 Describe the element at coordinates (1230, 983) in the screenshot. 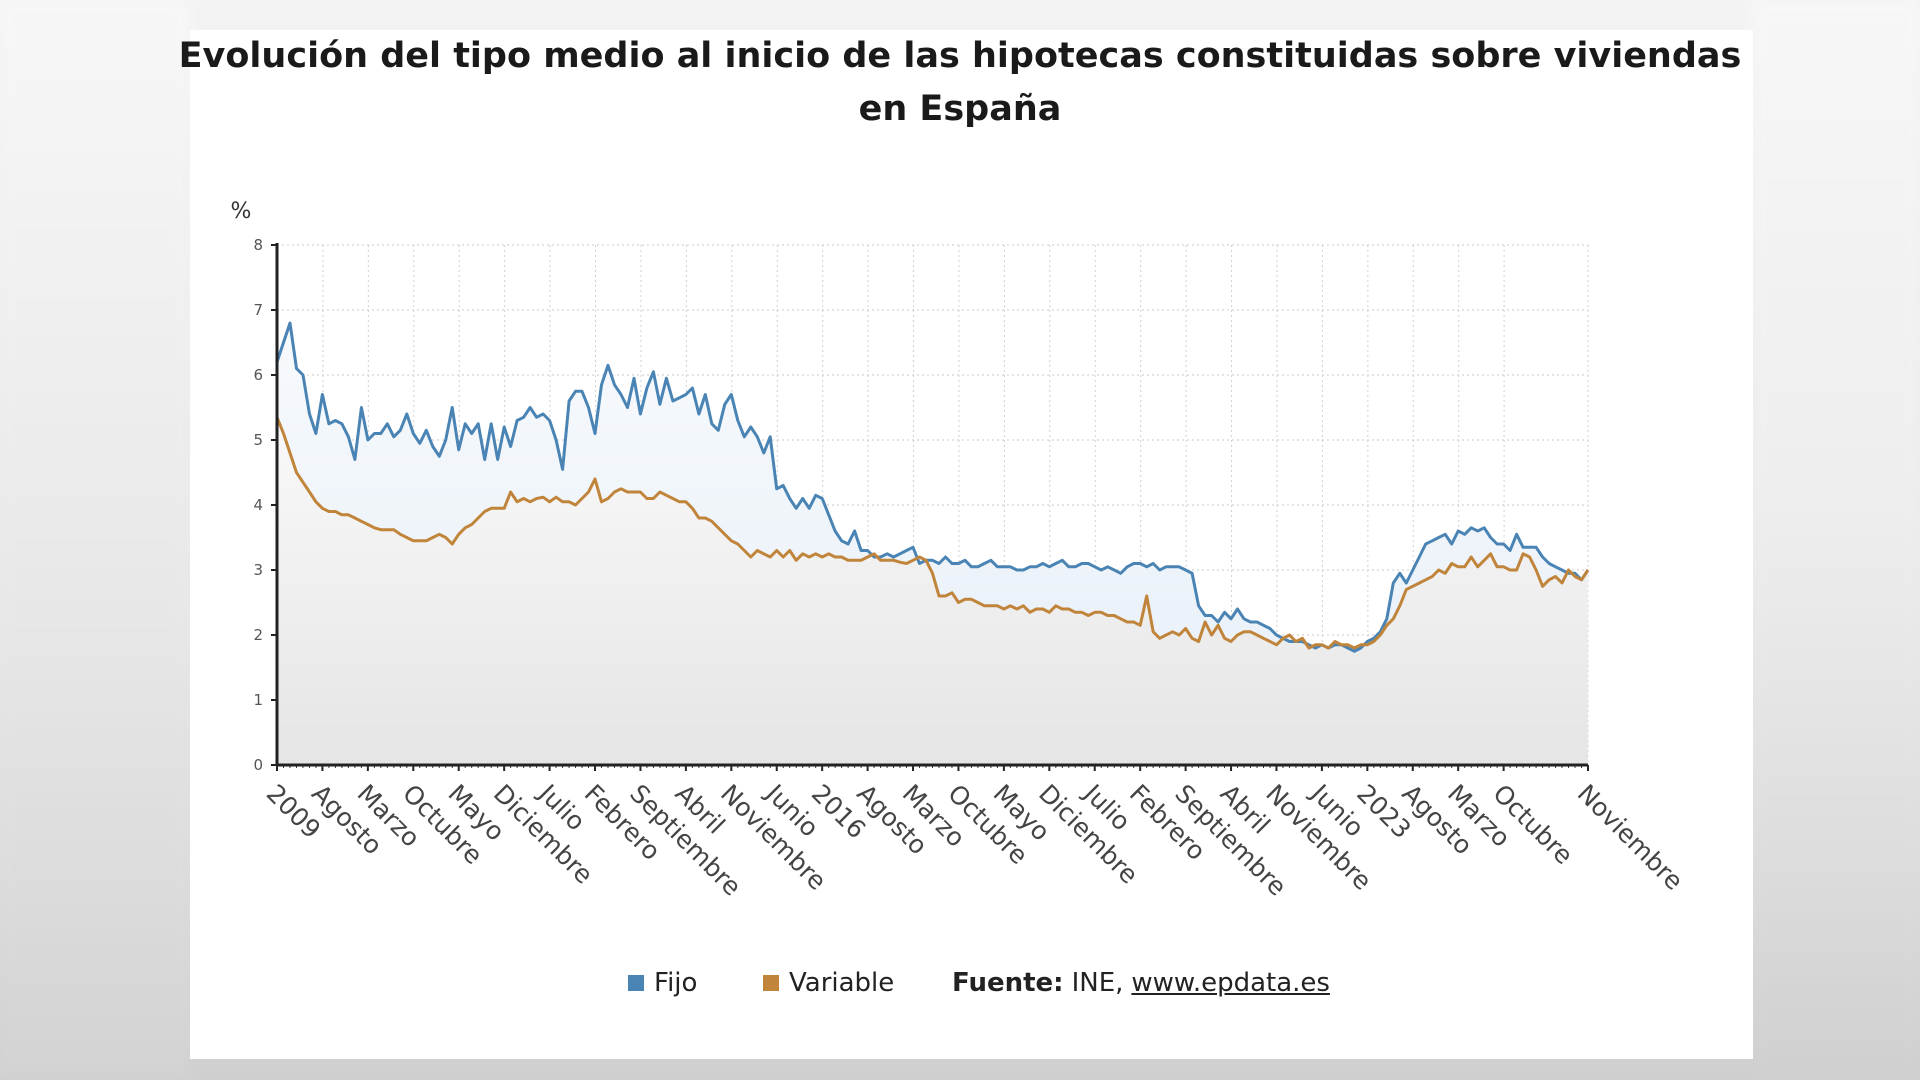

I see `source-link: www.epdata.es` at that location.